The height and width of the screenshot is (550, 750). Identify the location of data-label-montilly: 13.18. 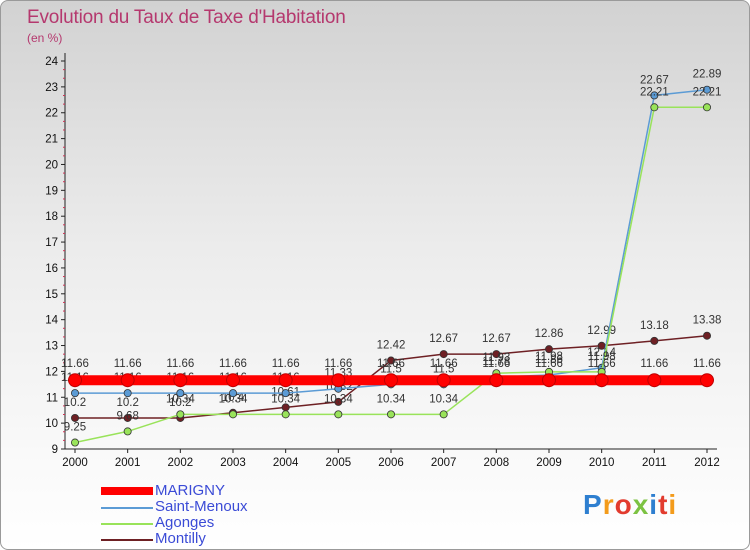
(654, 326).